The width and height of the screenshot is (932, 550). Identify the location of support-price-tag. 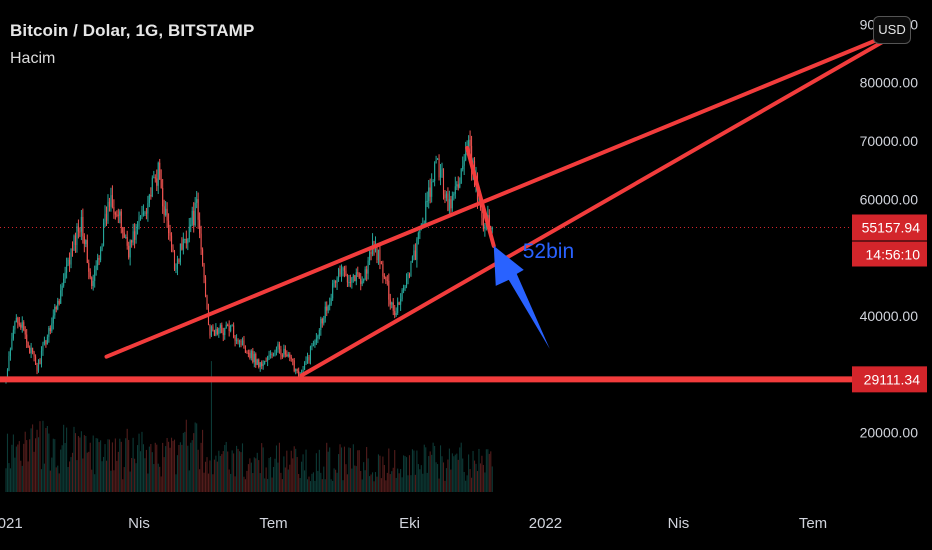
(889, 379).